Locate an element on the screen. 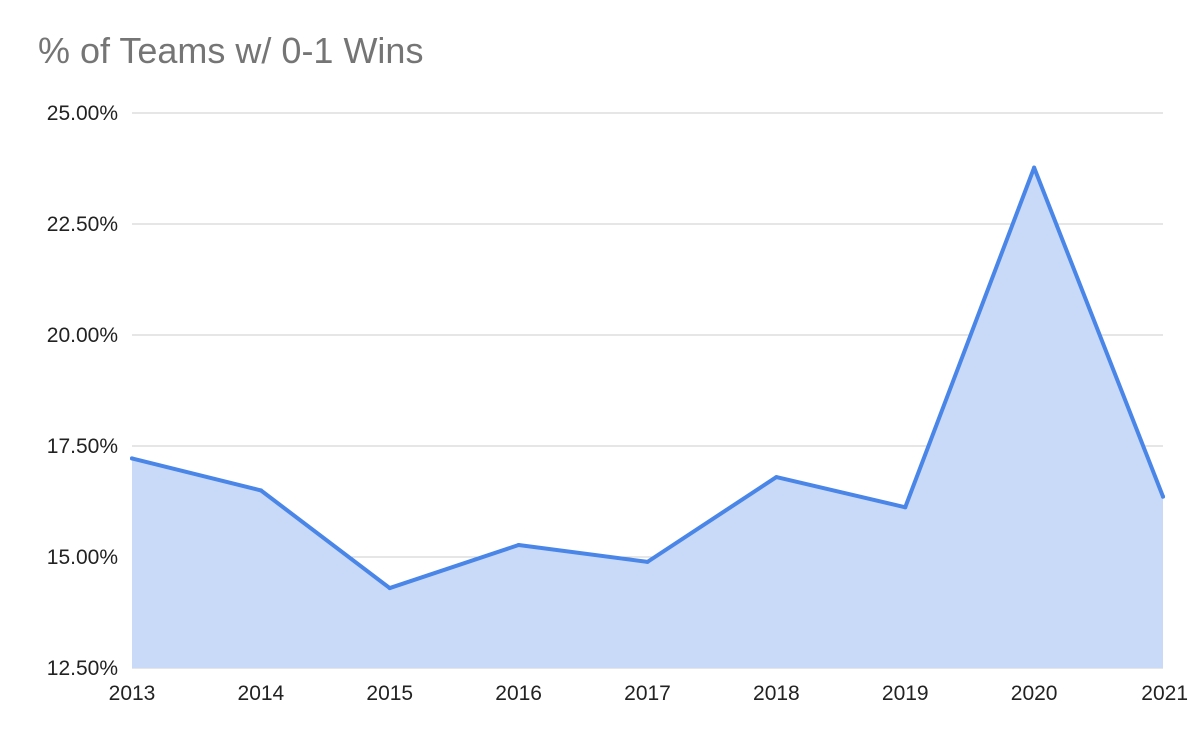 This screenshot has height=742, width=1200. x-tick-label: 2015 is located at coordinates (389, 693).